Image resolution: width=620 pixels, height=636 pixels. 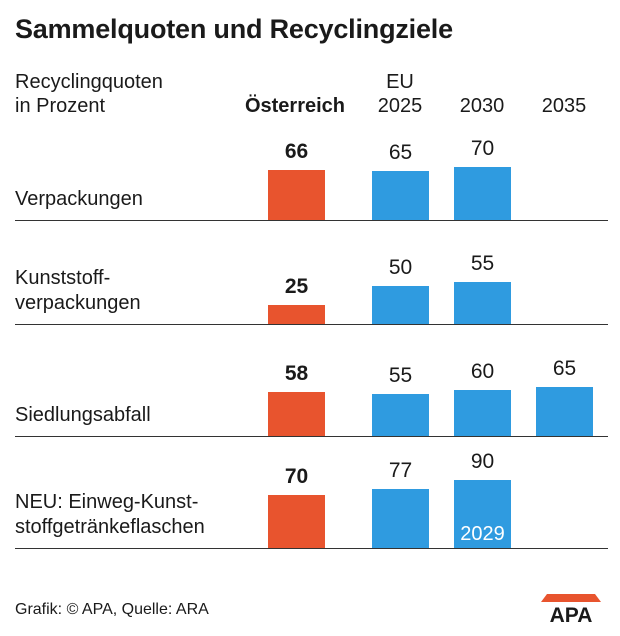 I want to click on bar-note: 2029, so click(x=482, y=534).